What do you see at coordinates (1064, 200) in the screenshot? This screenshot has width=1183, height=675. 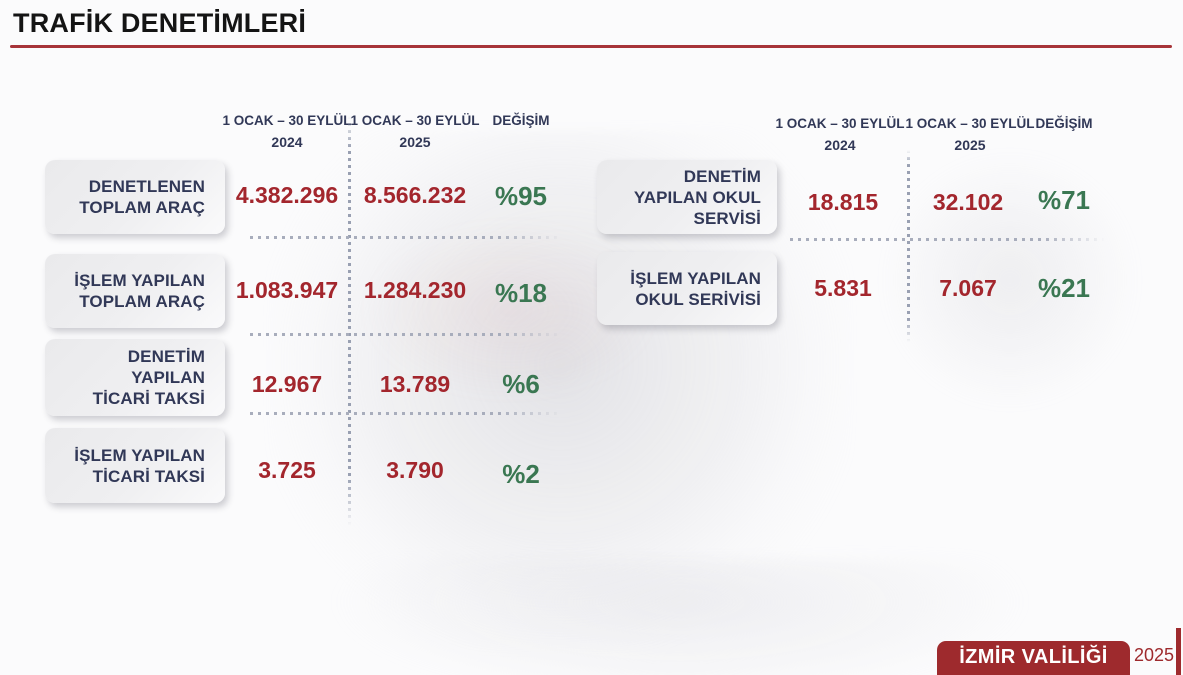 I see `change-percent: %71` at bounding box center [1064, 200].